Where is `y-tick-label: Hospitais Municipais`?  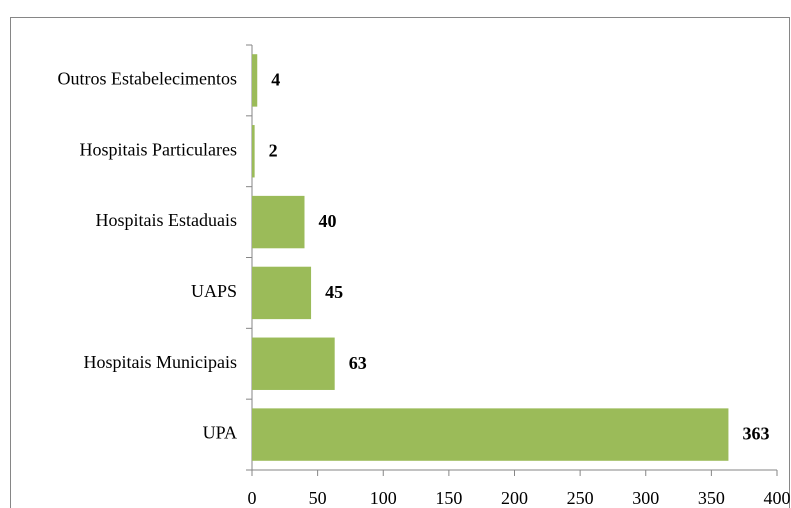 y-tick-label: Hospitais Municipais is located at coordinates (161, 362).